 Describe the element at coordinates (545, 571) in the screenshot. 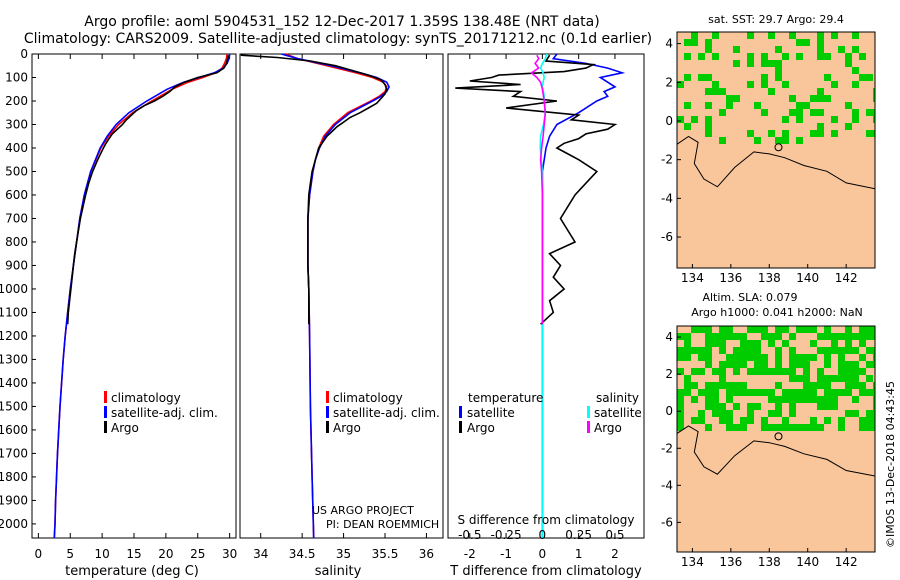

I see `t-difference-axis-label: T difference from climatology` at that location.